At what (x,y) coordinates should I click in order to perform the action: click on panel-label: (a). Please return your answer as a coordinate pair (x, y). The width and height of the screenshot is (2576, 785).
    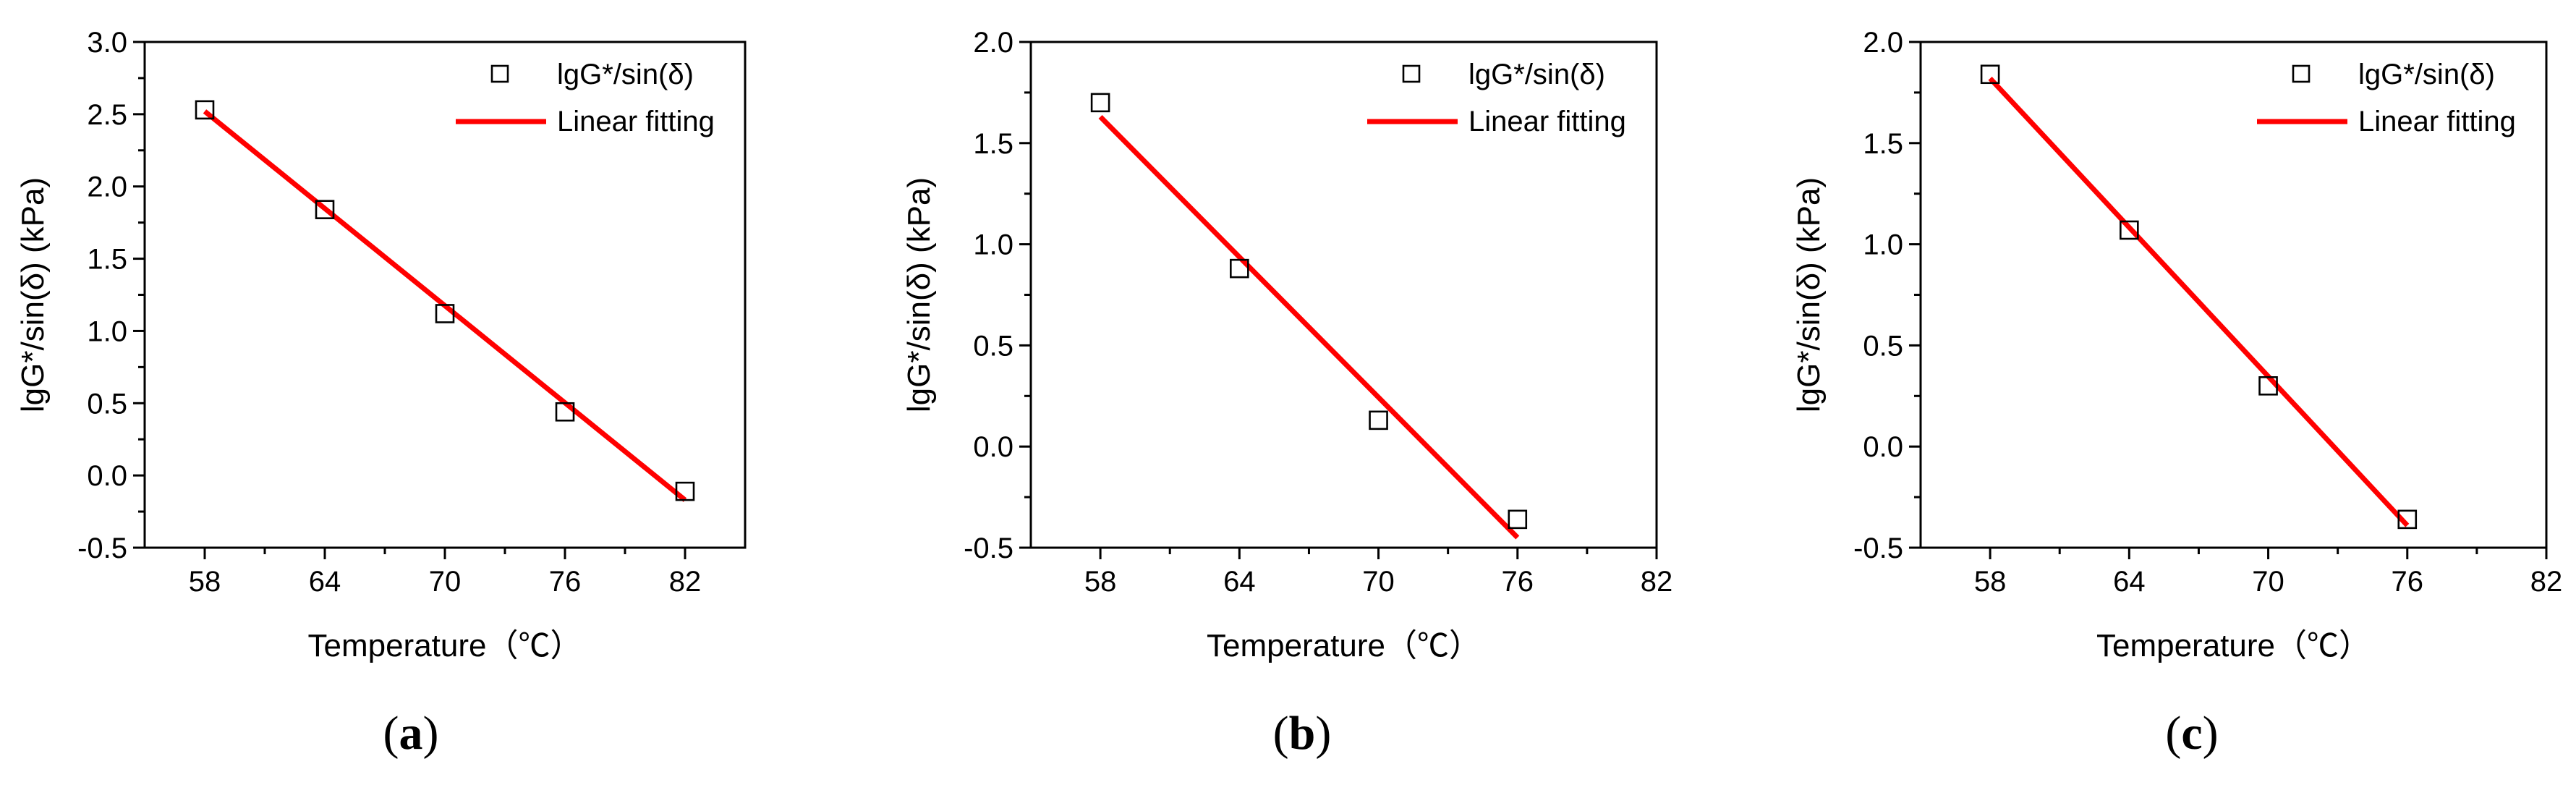
    Looking at the image, I should click on (411, 733).